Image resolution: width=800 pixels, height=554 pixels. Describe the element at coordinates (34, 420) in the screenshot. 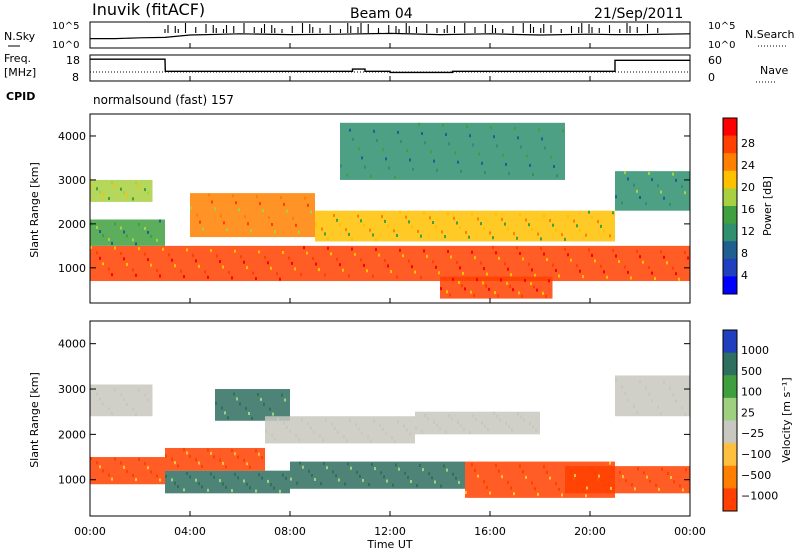

I see `velocity-ylabel: Slant Range [km]` at that location.